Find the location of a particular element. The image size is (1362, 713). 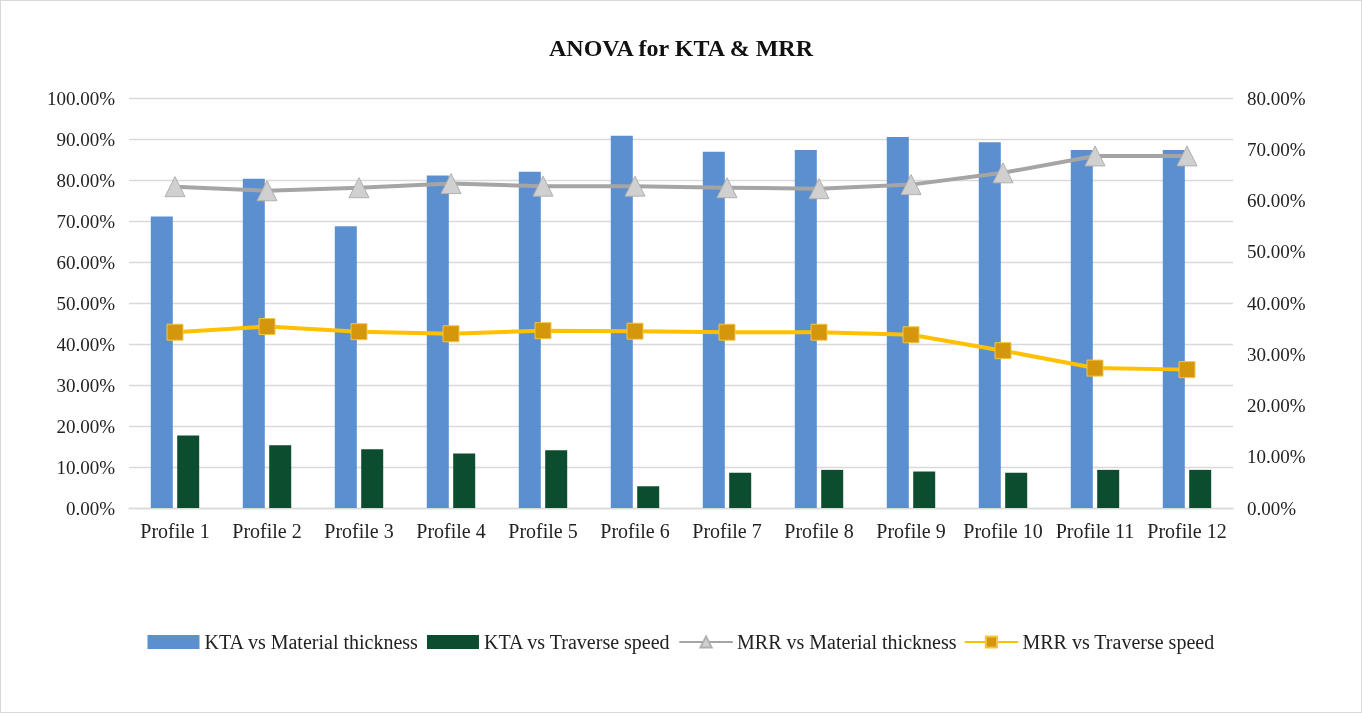

y-tick-label: 40.00% is located at coordinates (86, 344).